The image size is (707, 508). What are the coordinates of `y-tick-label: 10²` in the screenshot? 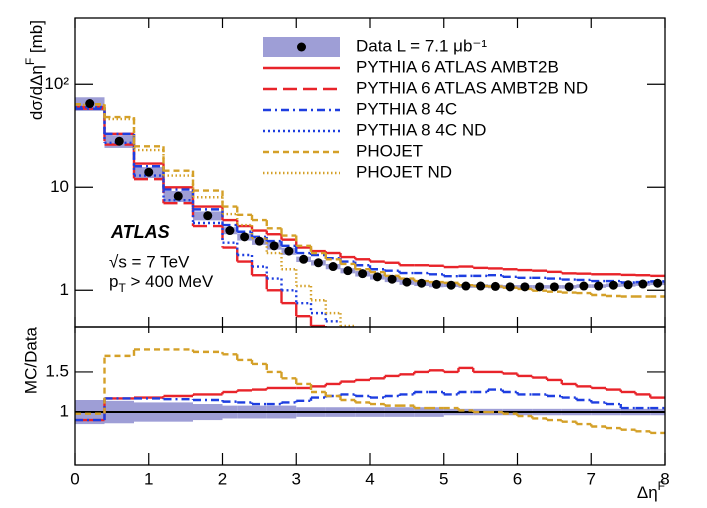 It's located at (56, 83).